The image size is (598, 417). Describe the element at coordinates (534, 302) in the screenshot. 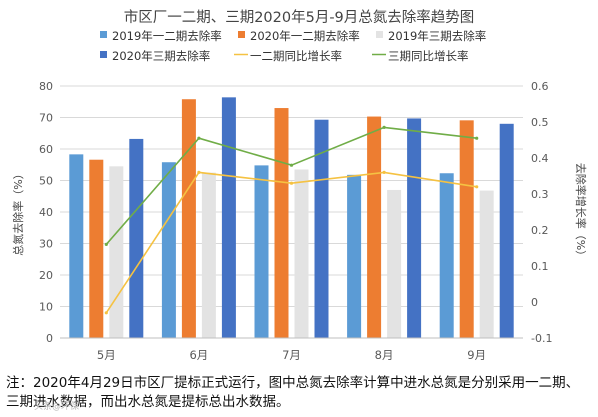

I see `y2-tick-label: 0` at that location.